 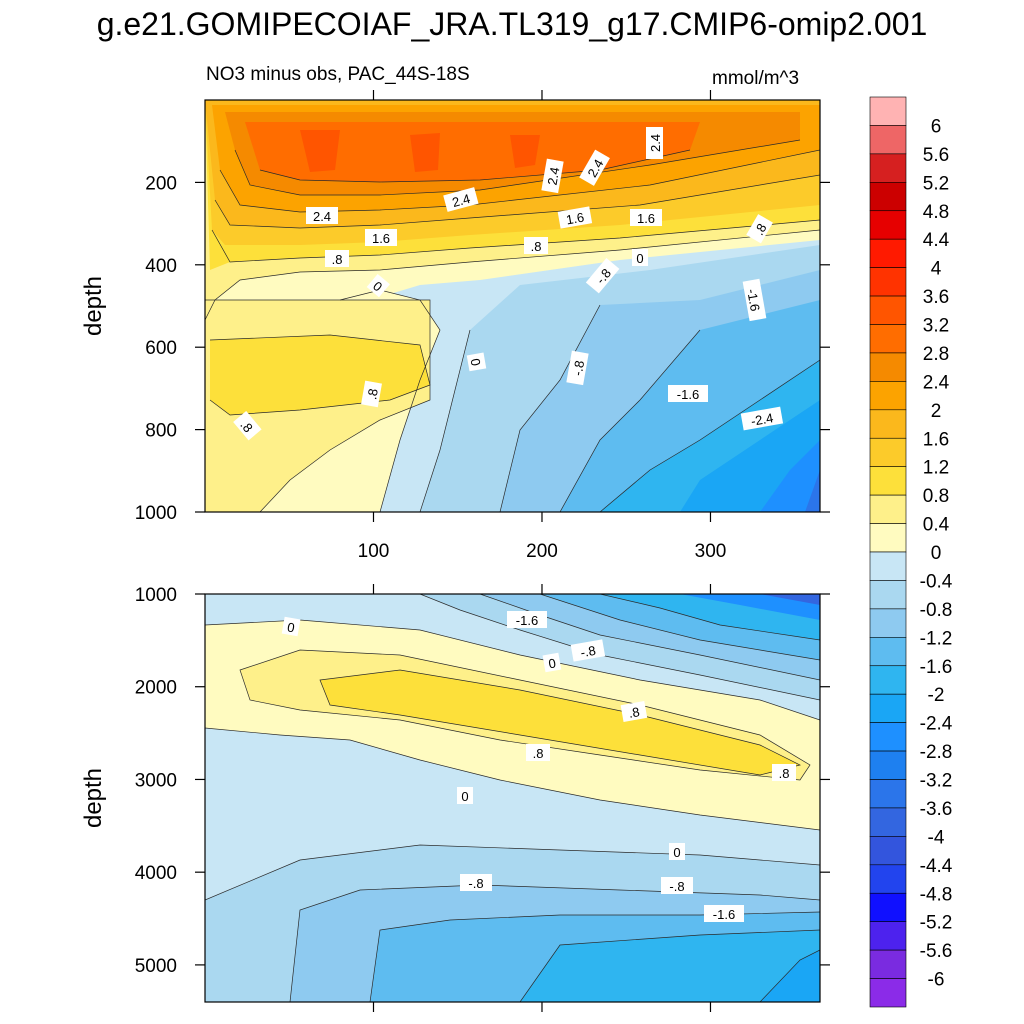 I want to click on y-tick-label: 3000, so click(x=156, y=780).